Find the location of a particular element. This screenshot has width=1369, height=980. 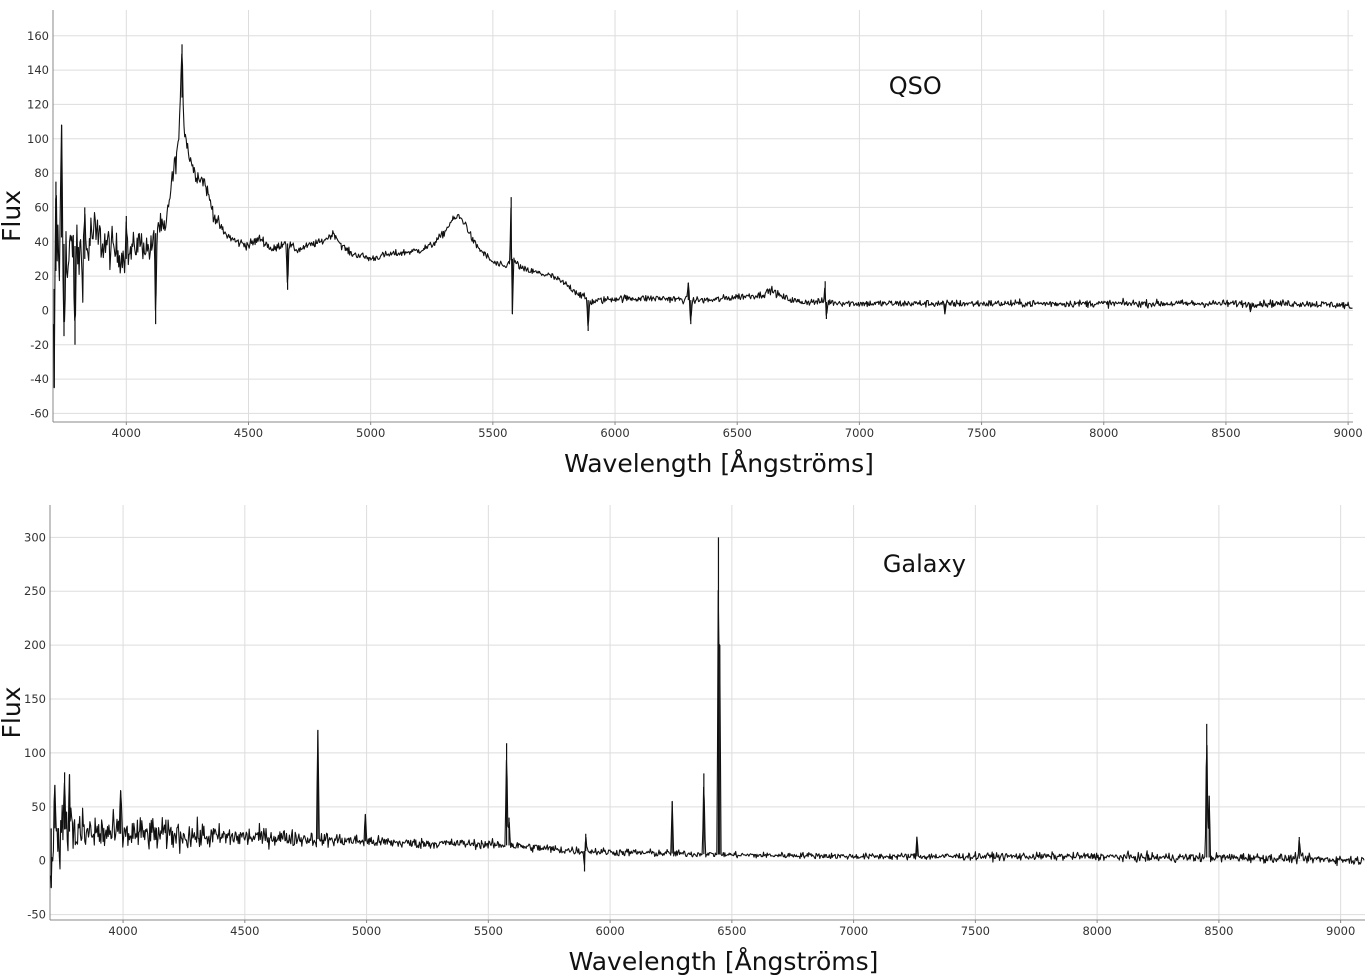

y-tick-label: 40 is located at coordinates (41, 242).